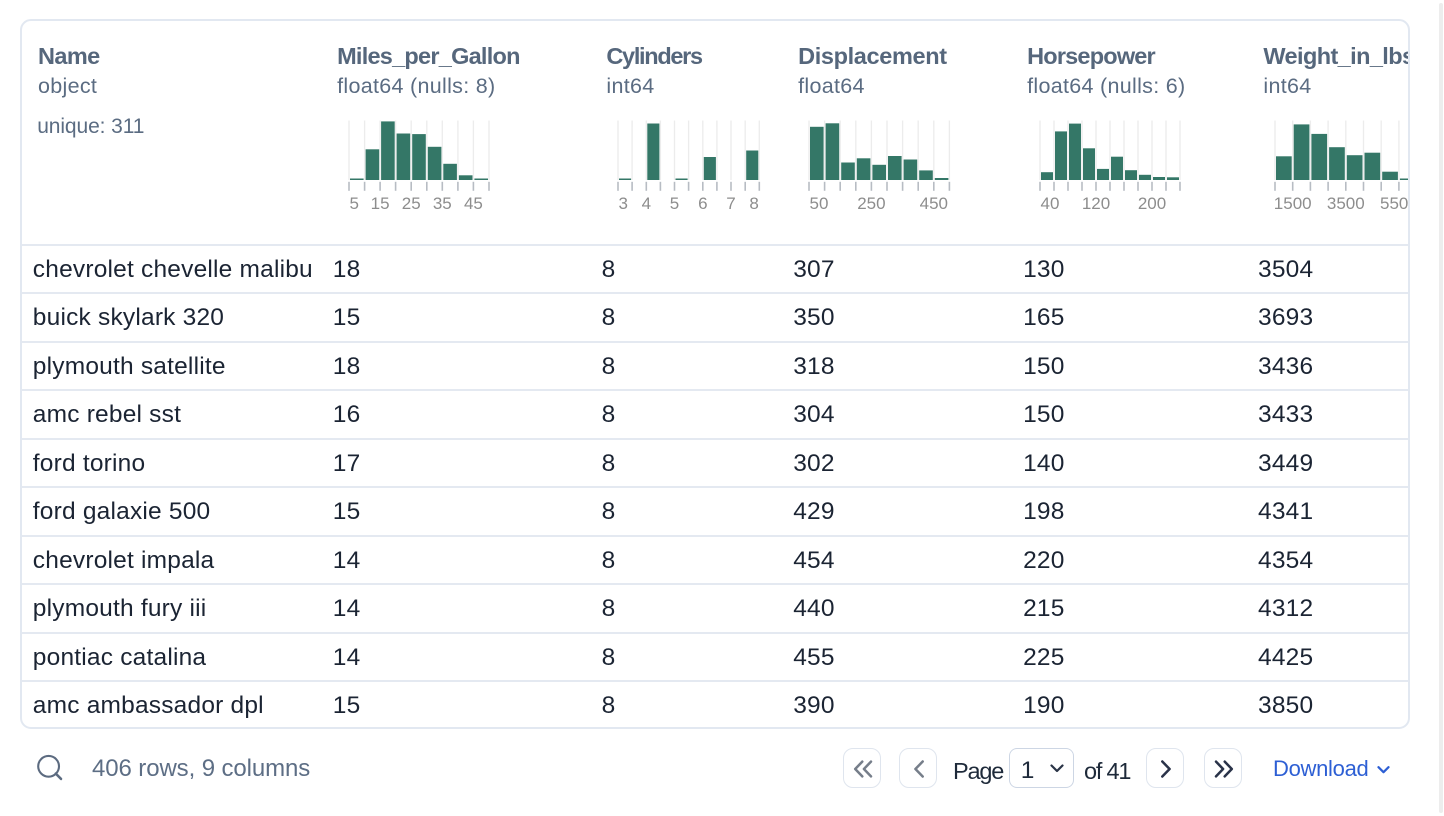 The width and height of the screenshot is (1444, 816). What do you see at coordinates (702, 203) in the screenshot?
I see `svg-text: 6` at bounding box center [702, 203].